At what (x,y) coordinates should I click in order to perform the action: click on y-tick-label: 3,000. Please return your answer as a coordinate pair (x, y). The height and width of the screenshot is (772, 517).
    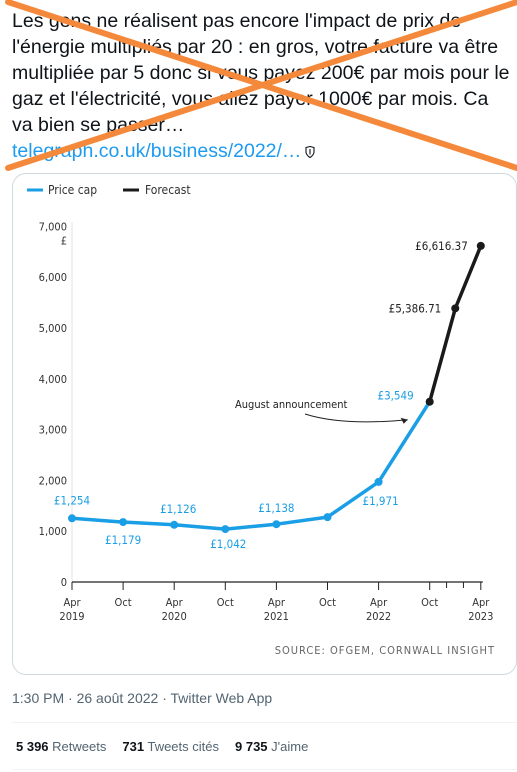
    Looking at the image, I should click on (53, 430).